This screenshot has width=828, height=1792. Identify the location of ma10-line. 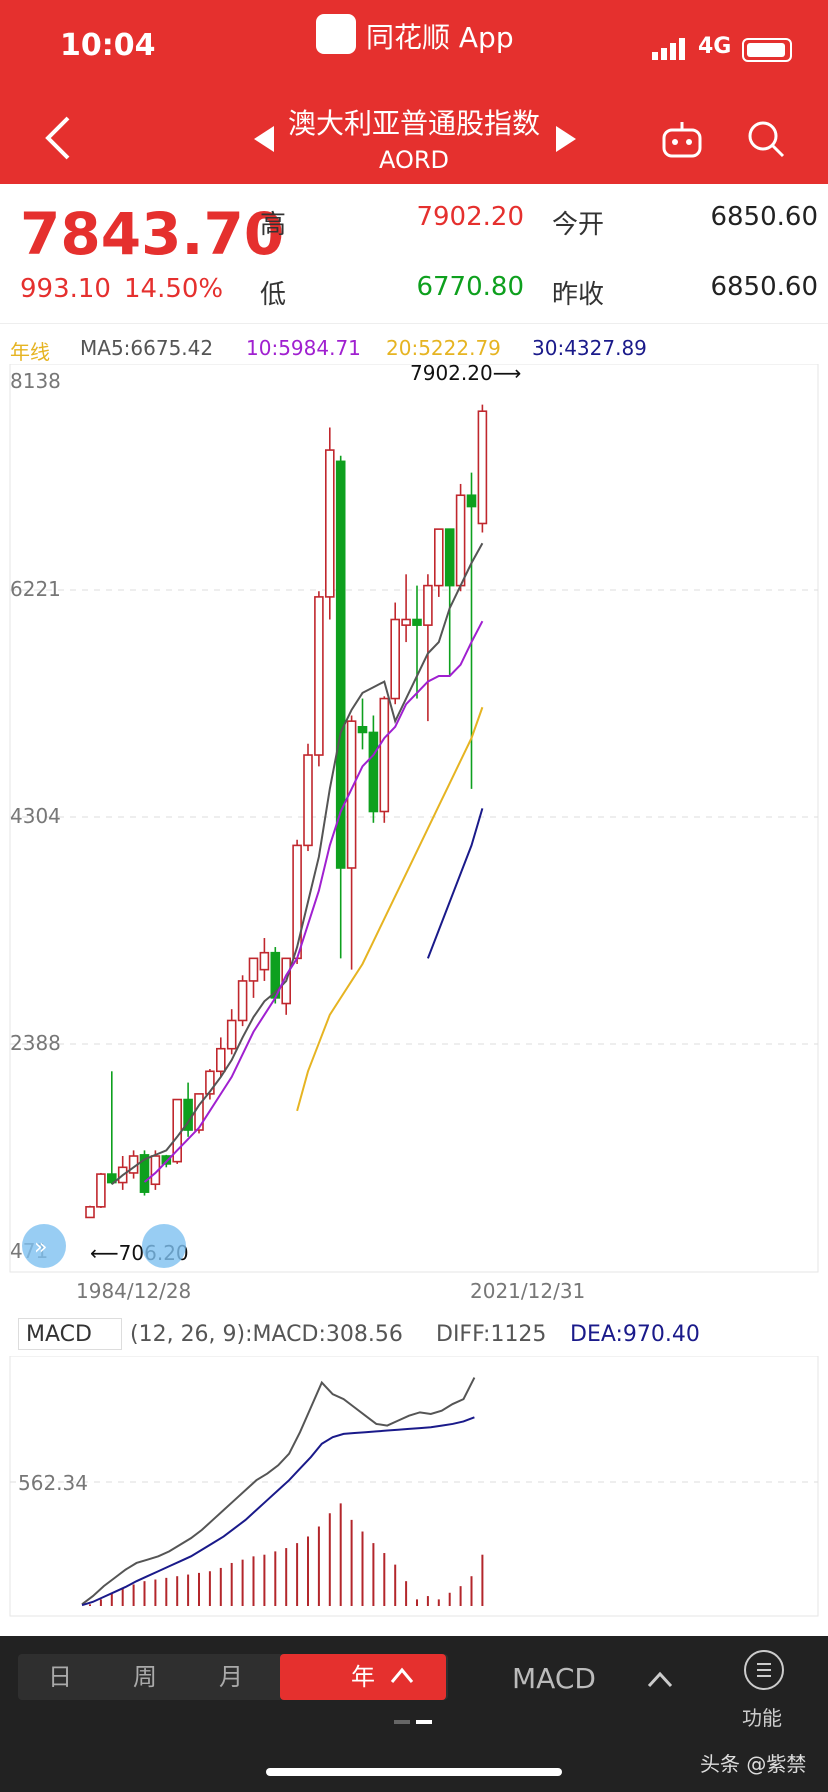
(313, 901).